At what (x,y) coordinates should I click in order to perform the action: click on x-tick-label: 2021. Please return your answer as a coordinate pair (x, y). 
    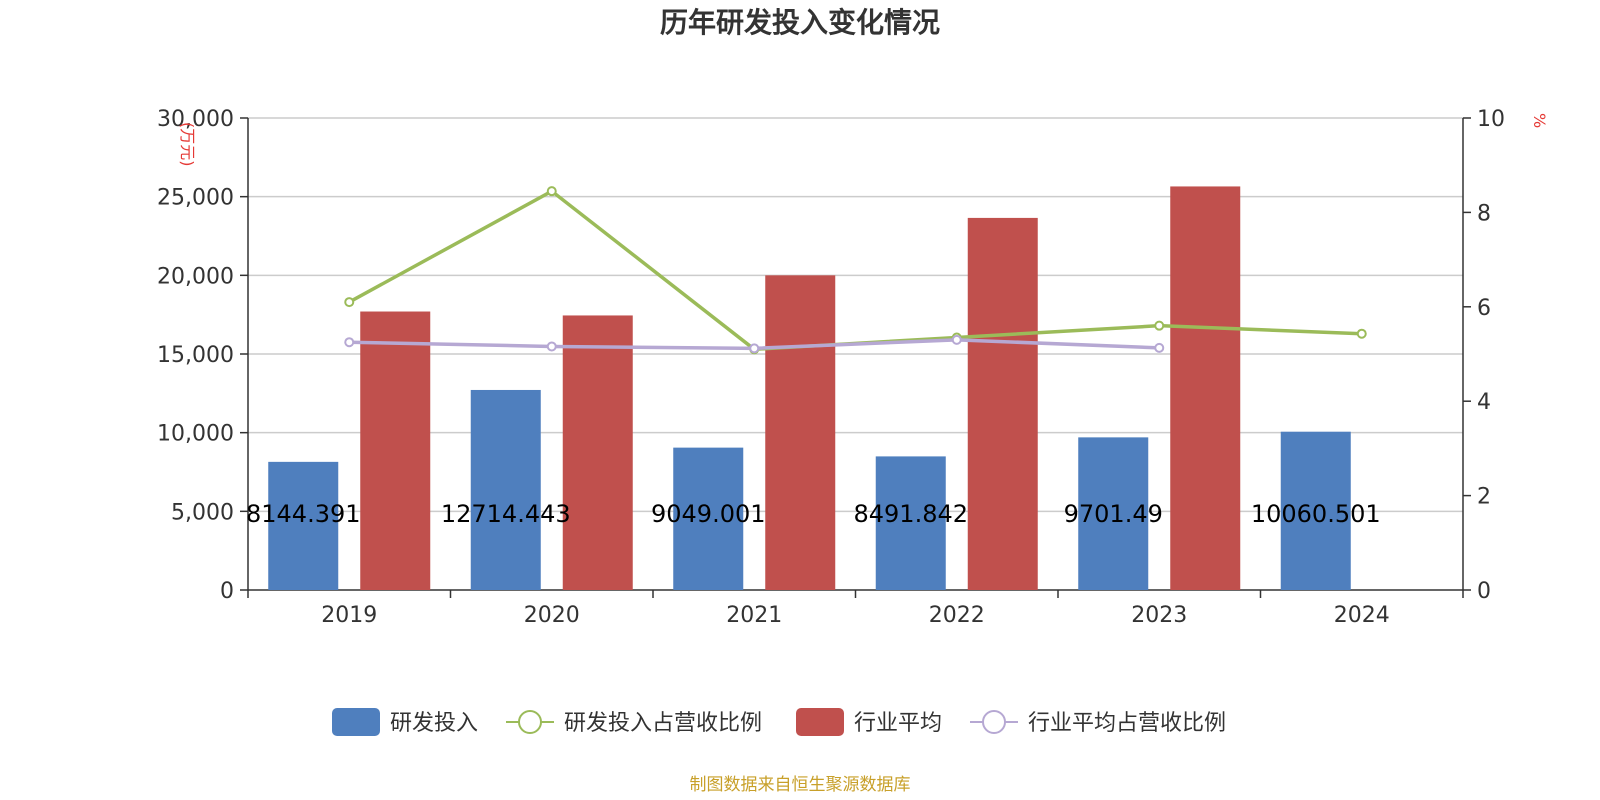
    Looking at the image, I should click on (754, 615).